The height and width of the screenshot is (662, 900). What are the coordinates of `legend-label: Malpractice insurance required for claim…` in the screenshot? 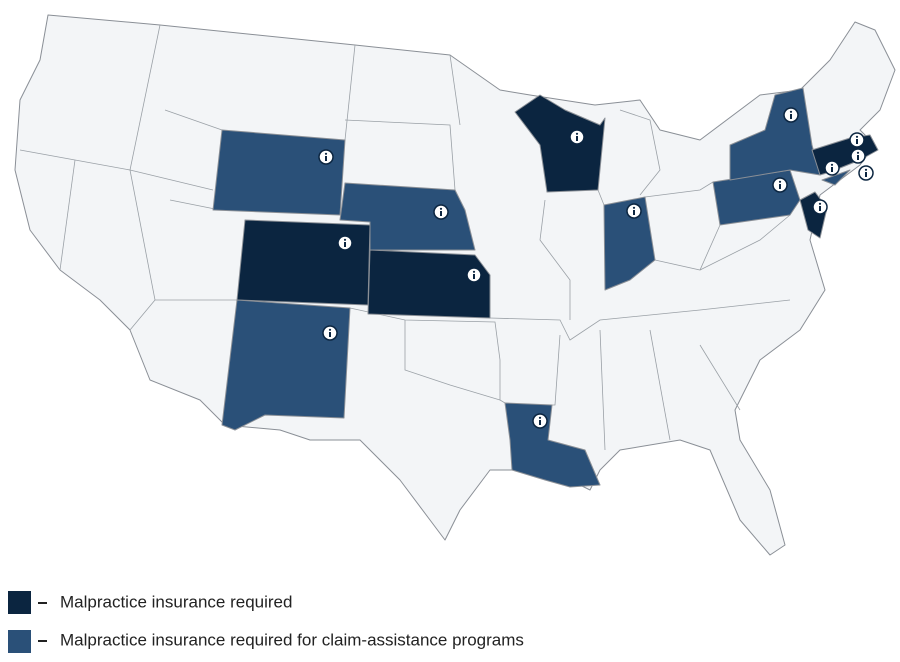 It's located at (292, 639).